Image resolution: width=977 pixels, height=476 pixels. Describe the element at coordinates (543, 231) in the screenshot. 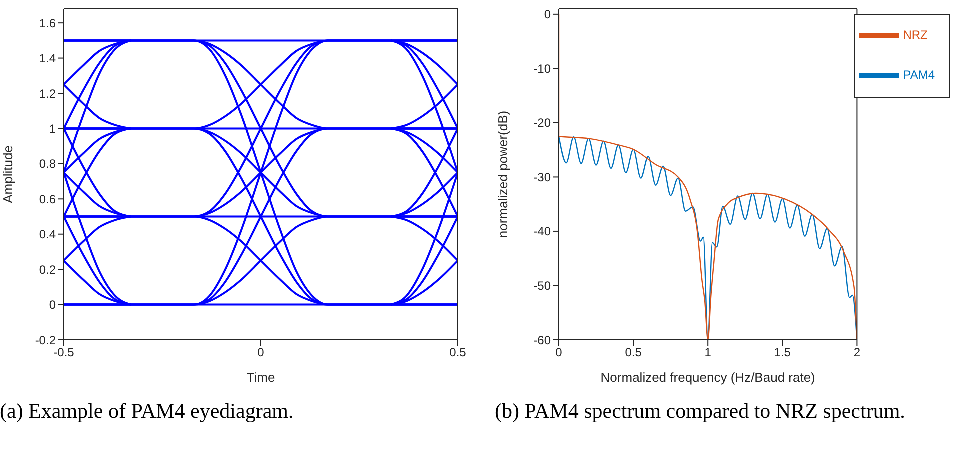

I see `y-tick-label: -40` at that location.